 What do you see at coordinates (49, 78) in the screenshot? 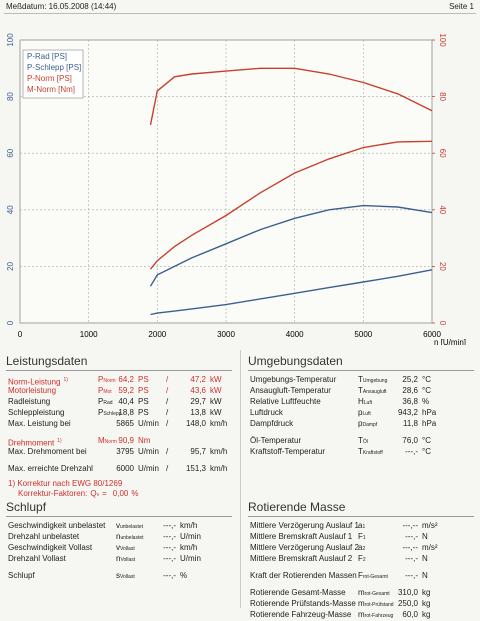
I see `legend-entry: P-Norm [PS]` at bounding box center [49, 78].